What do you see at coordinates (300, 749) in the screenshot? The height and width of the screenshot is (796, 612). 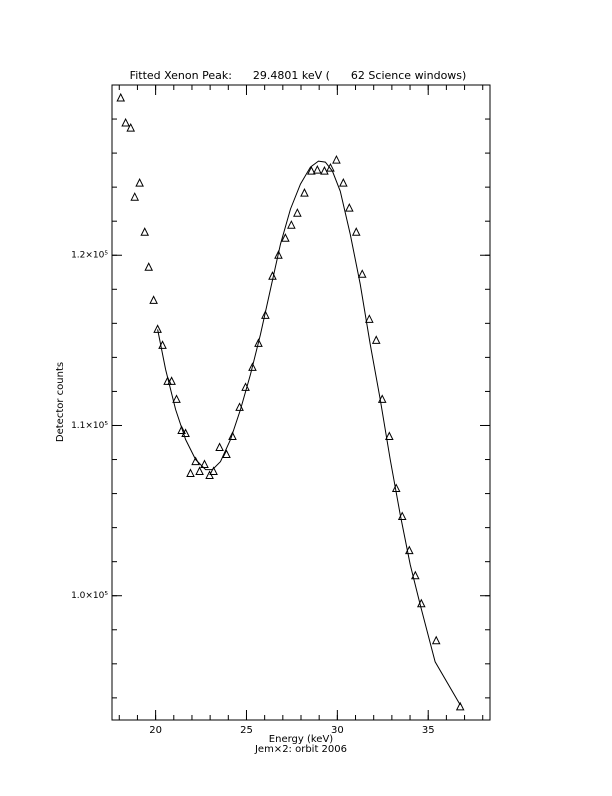 I see `subtitle: Jem×2: orbit 2006` at bounding box center [300, 749].